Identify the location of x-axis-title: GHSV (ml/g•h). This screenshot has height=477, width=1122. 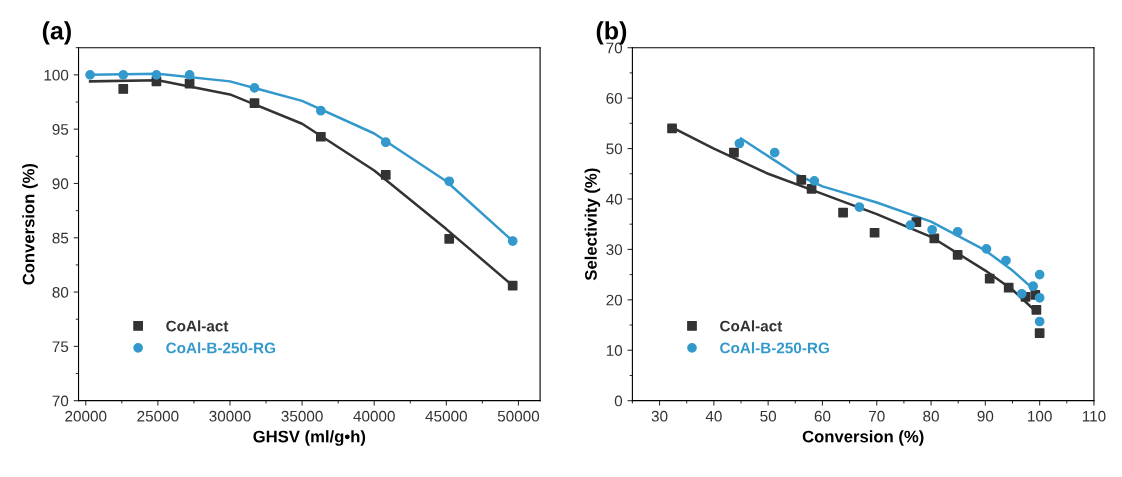
(309, 438).